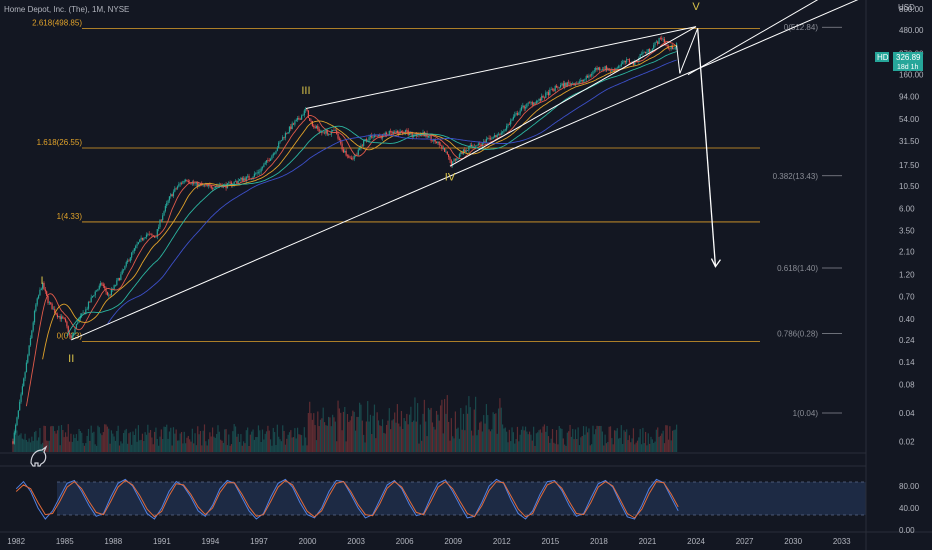  Describe the element at coordinates (907, 231) in the screenshot. I see `price-tick-label: 3.50` at that location.